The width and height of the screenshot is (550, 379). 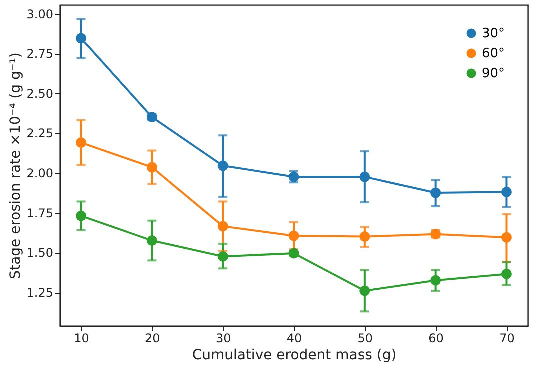 I want to click on x-tick-label: 70, so click(x=507, y=339).